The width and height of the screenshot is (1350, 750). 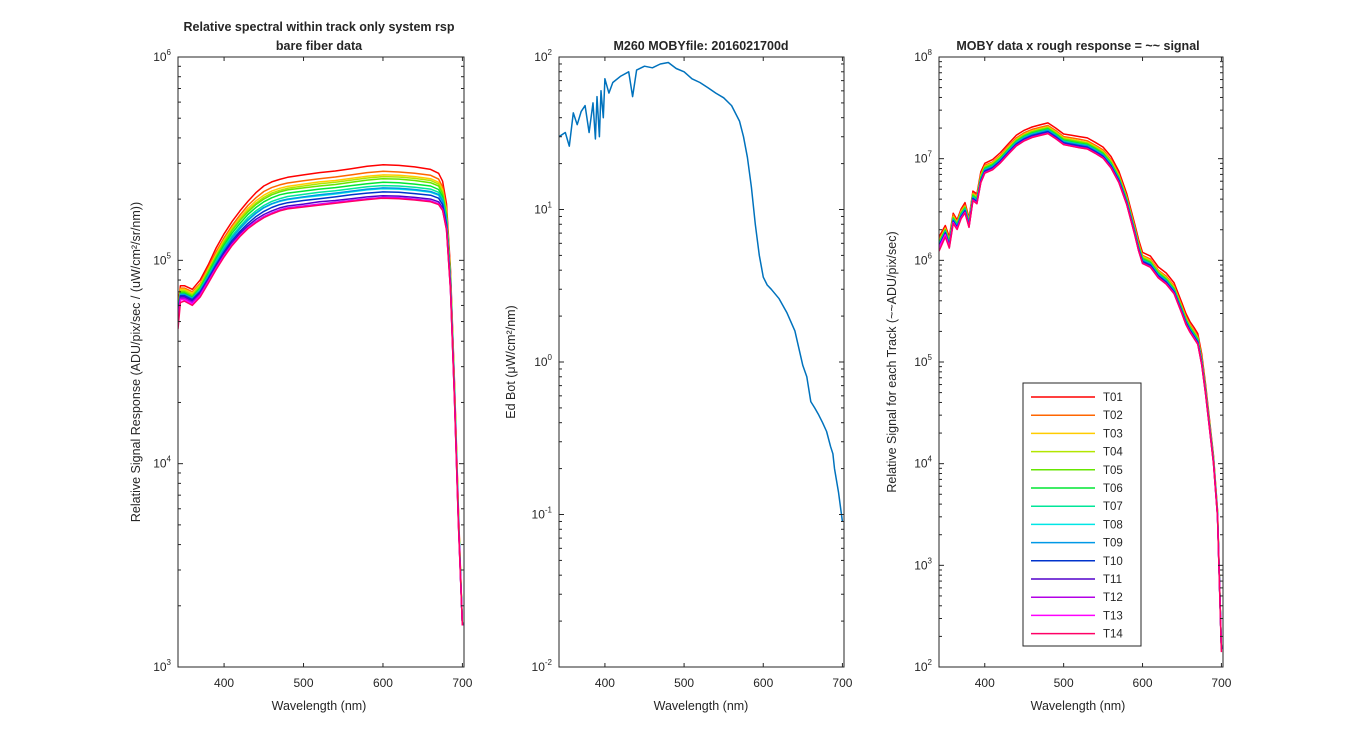 What do you see at coordinates (542, 514) in the screenshot?
I see `y-tick-label: 10⁻¹` at bounding box center [542, 514].